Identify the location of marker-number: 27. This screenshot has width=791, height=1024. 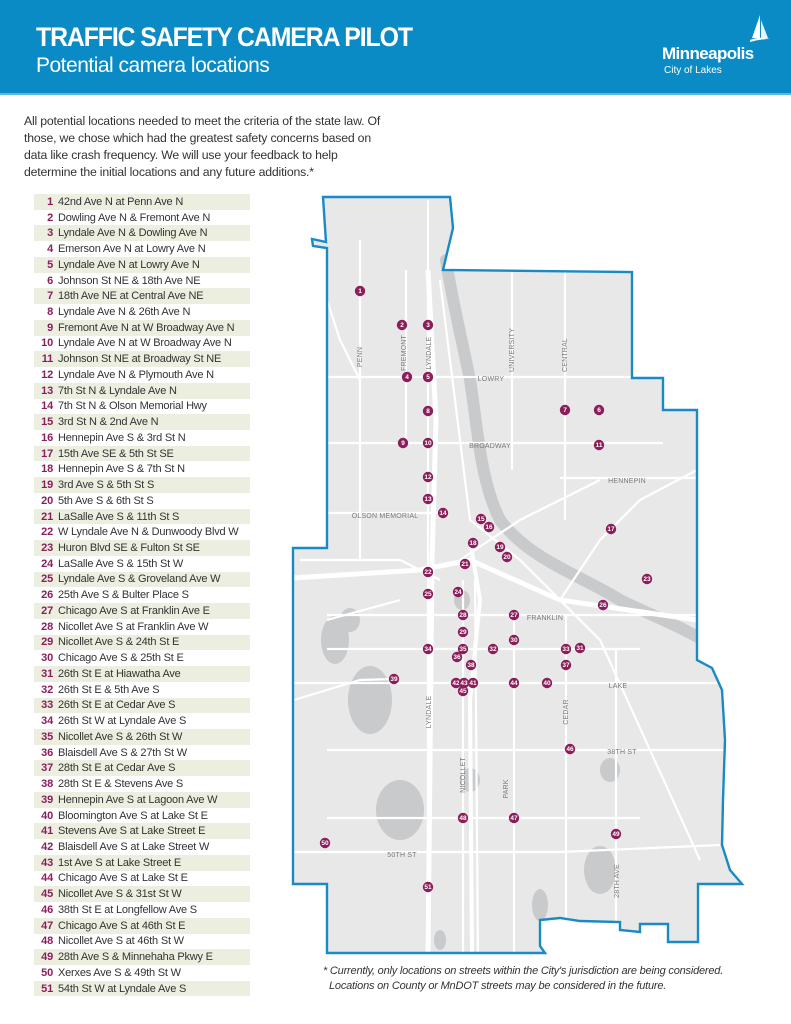
(514, 615).